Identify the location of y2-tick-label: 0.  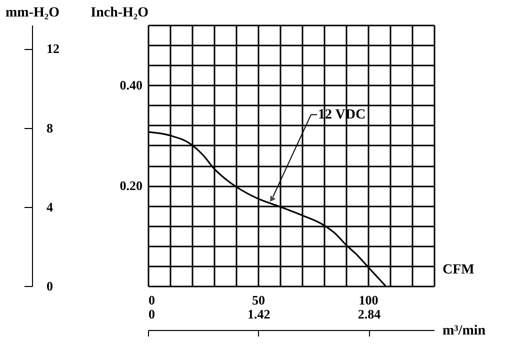
(49, 286).